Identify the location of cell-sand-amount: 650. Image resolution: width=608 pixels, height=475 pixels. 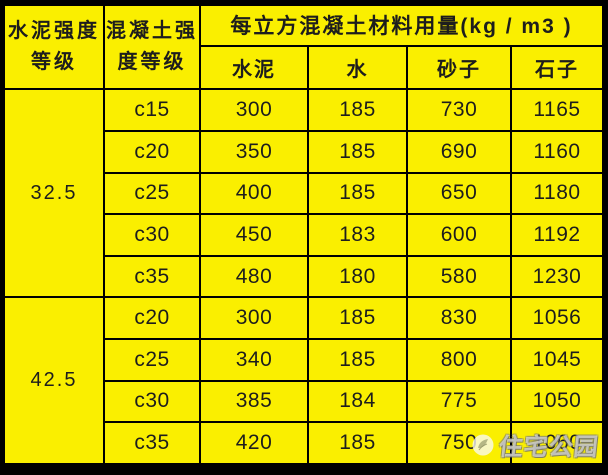
(459, 193).